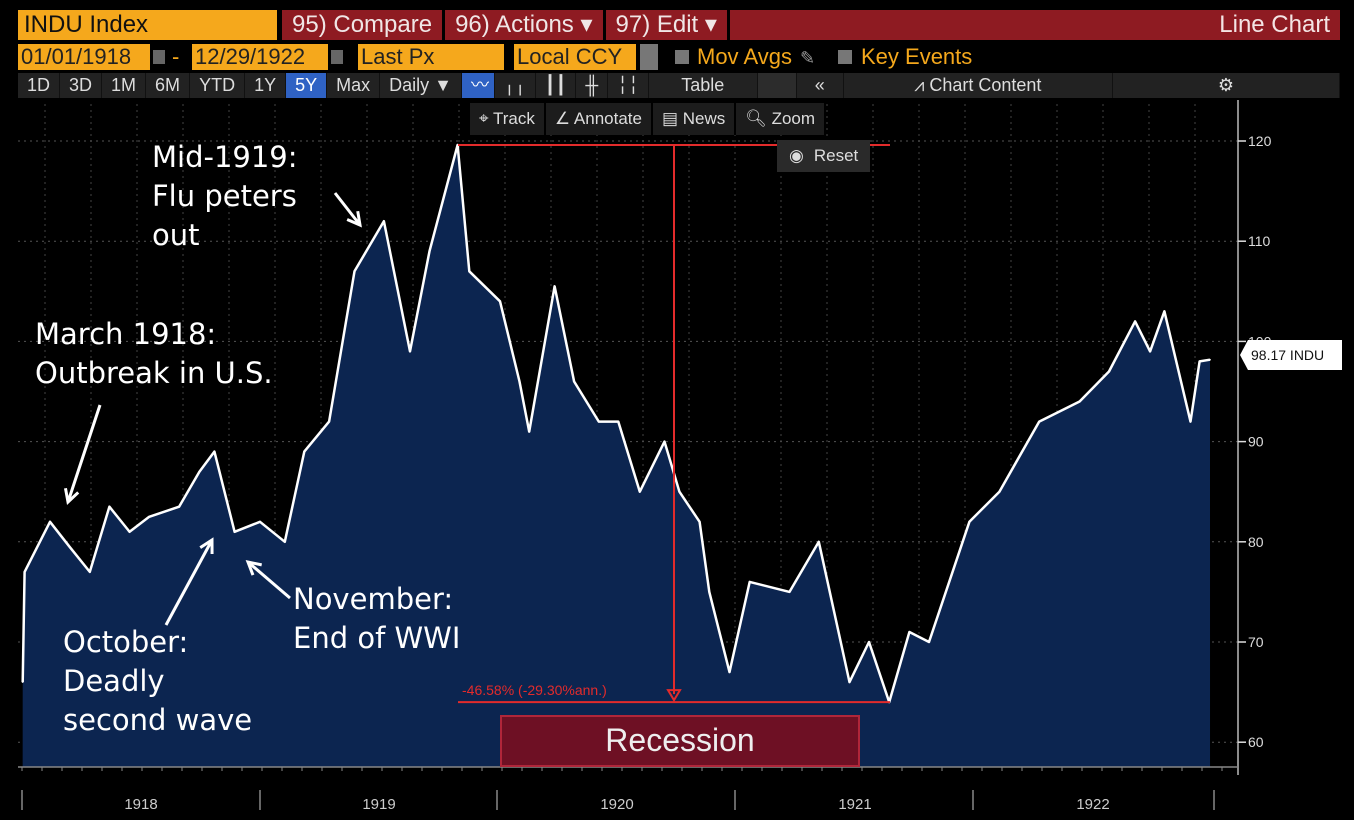 Image resolution: width=1354 pixels, height=820 pixels. Describe the element at coordinates (84, 453) in the screenshot. I see `arrow-march-icon` at that location.